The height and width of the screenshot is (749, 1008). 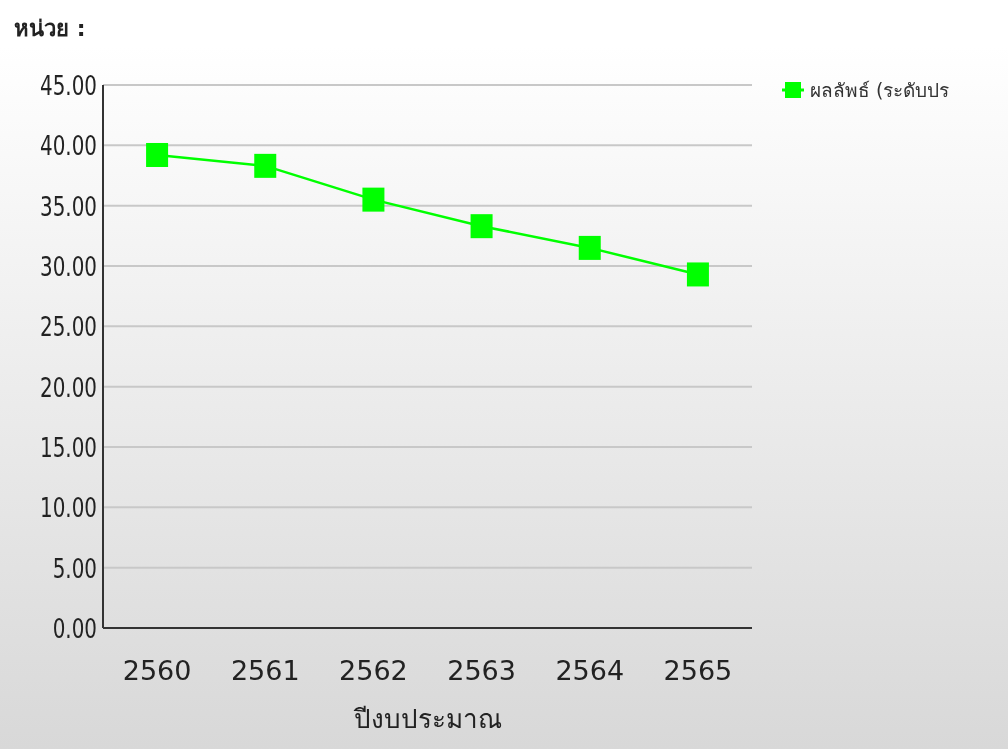 I want to click on x-tick-label: 2560, so click(x=157, y=670).